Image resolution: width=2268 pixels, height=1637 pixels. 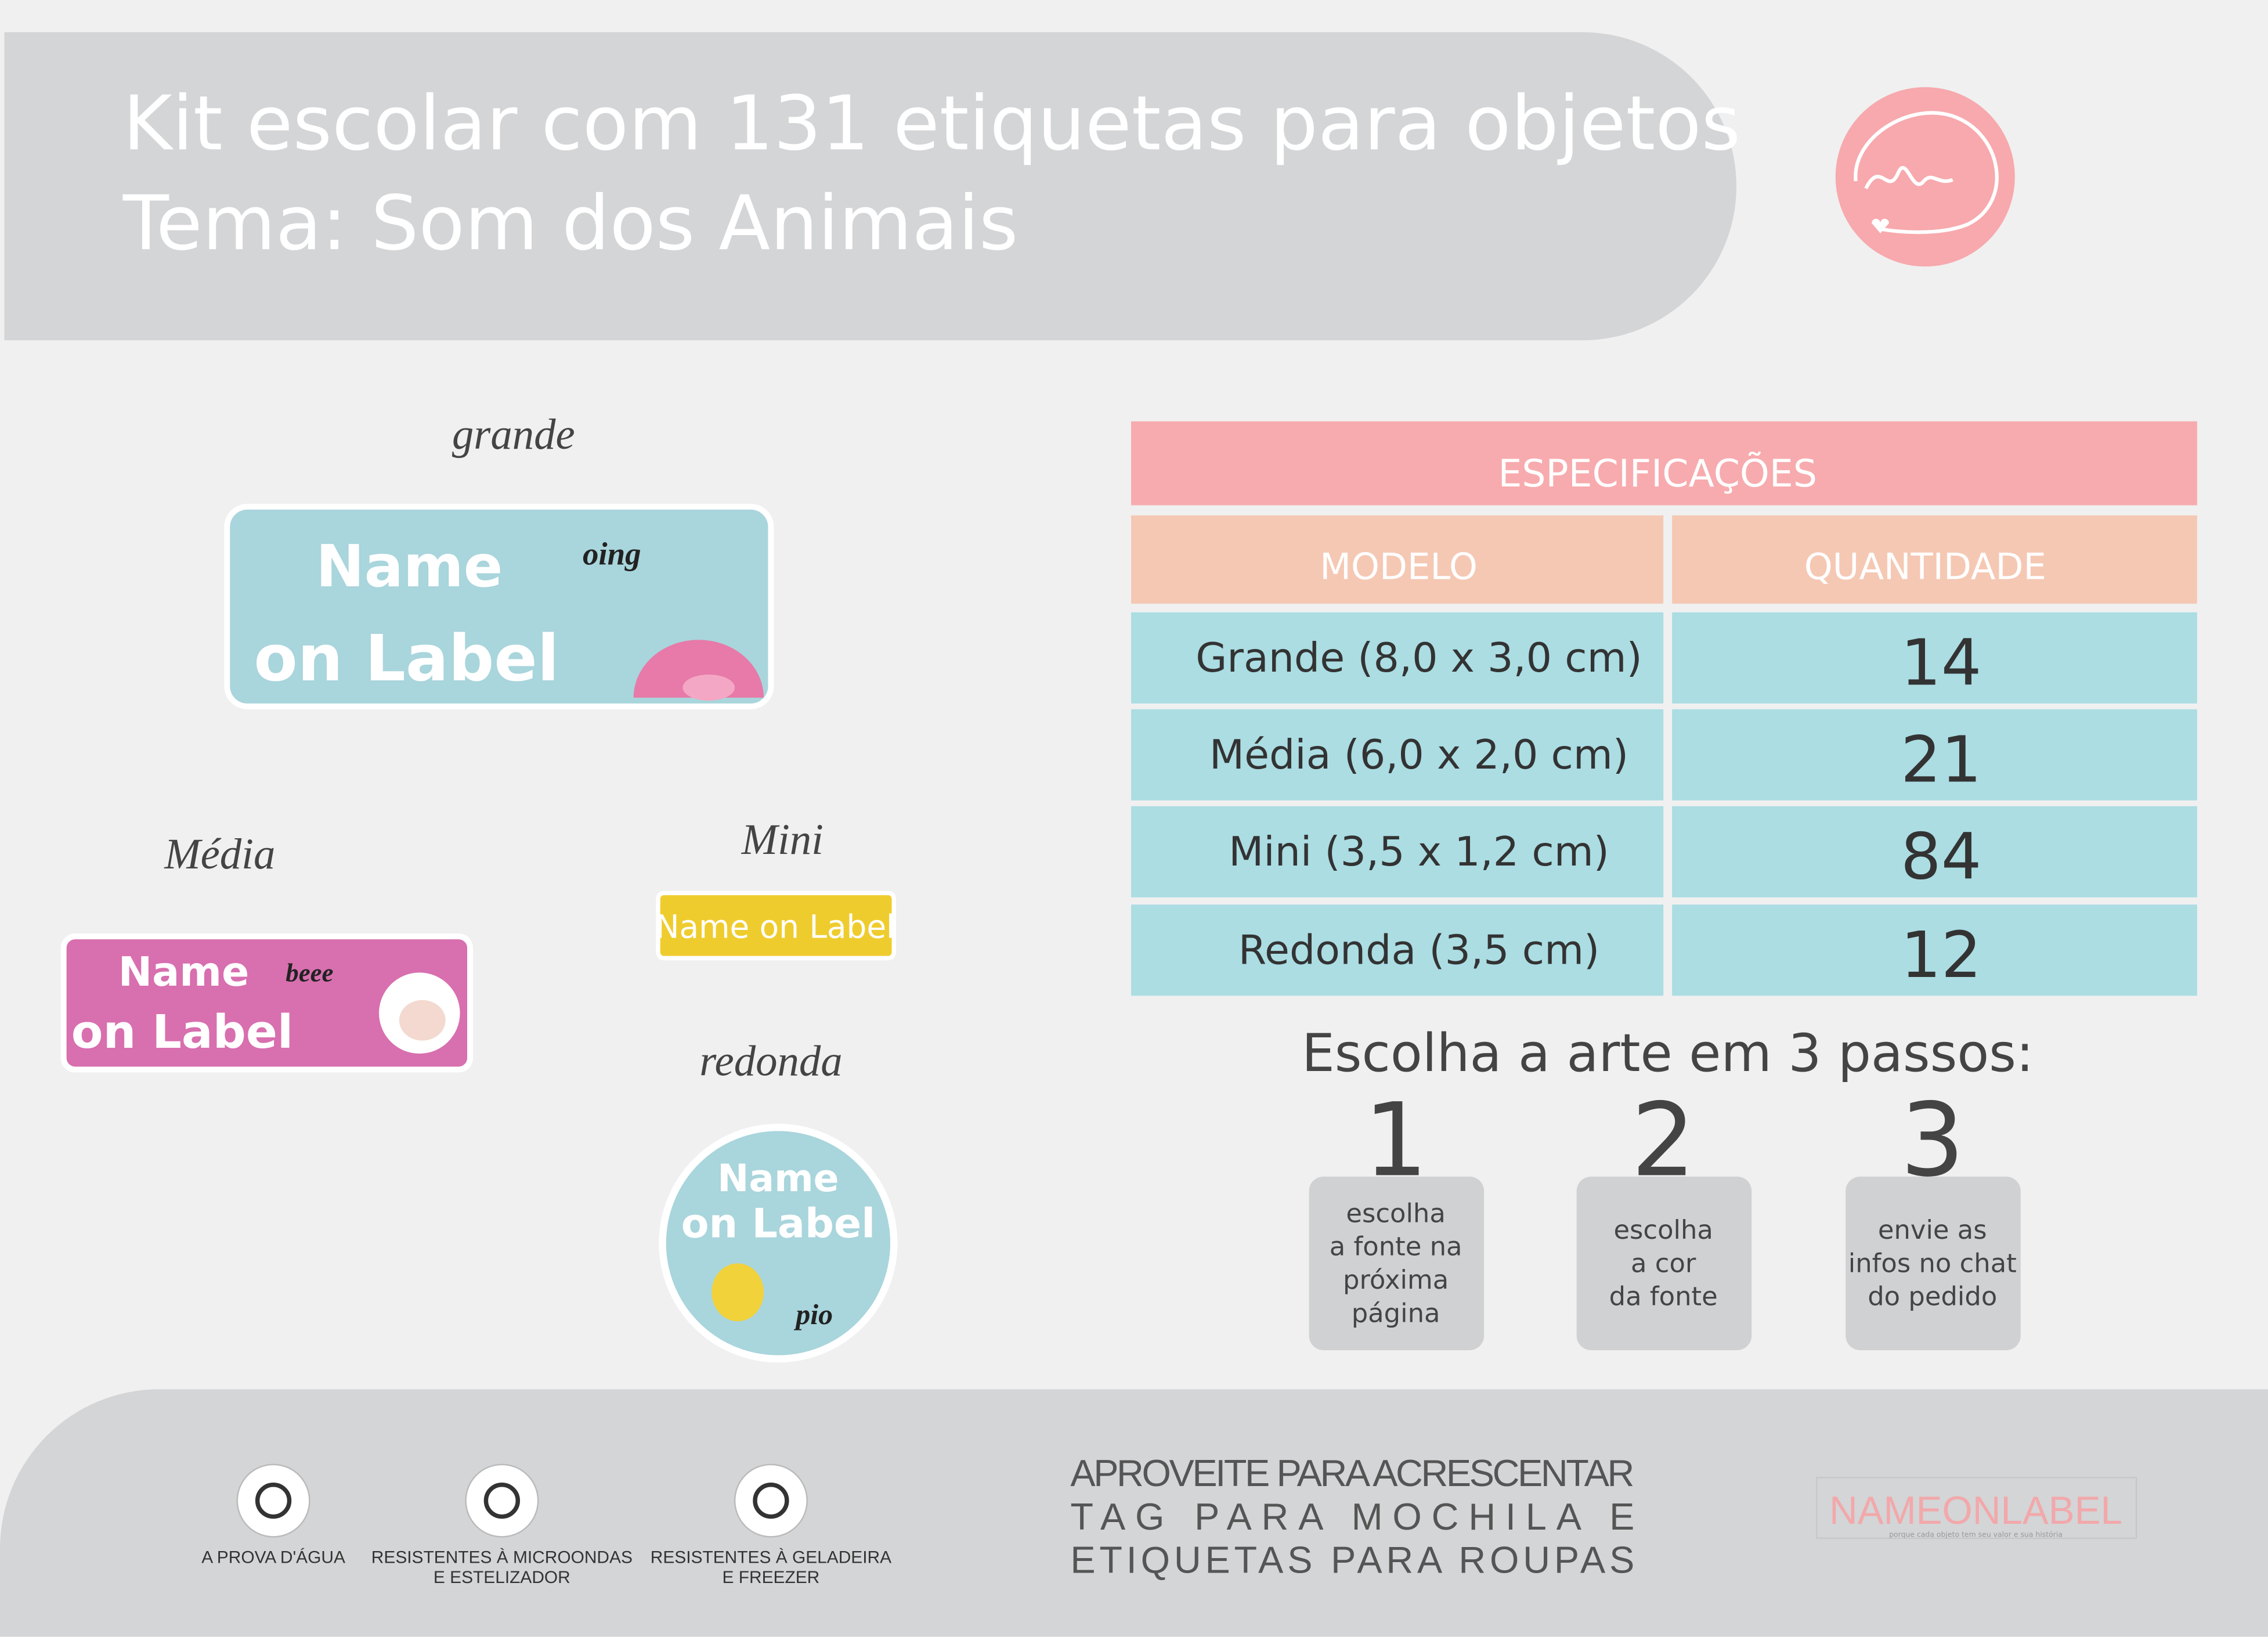 I want to click on step-number: 1, so click(x=1396, y=1140).